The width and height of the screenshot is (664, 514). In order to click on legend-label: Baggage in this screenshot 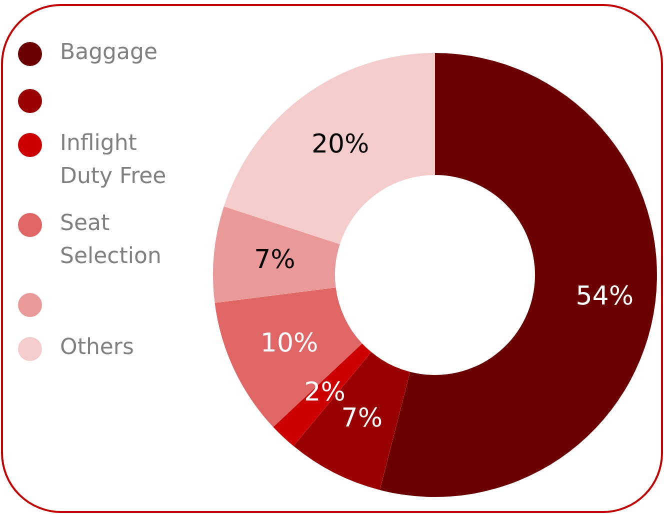, I will do `click(109, 53)`.